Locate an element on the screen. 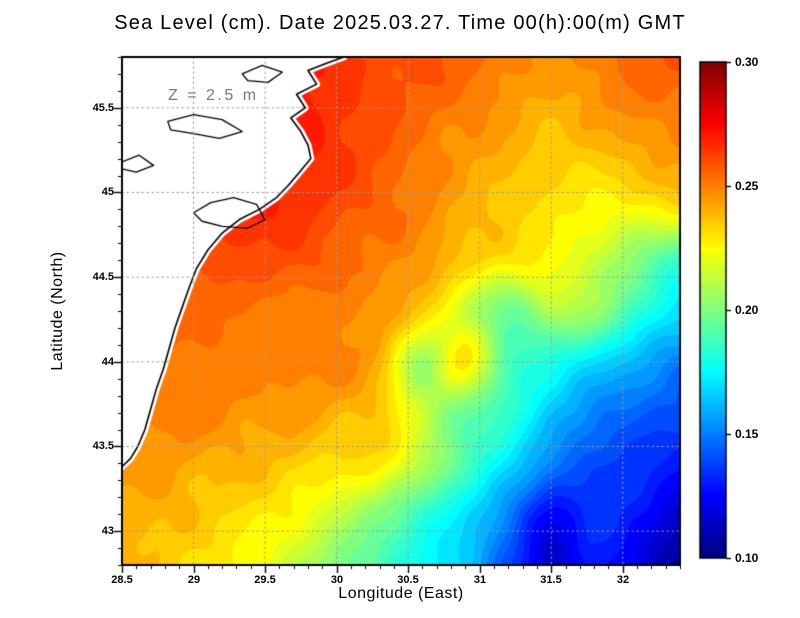  colorbar-tick-label: 0.25 is located at coordinates (747, 186).